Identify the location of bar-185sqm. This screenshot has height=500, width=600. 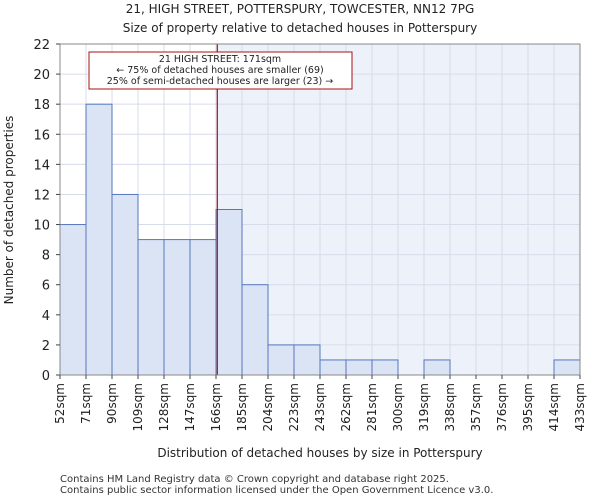
(255, 330).